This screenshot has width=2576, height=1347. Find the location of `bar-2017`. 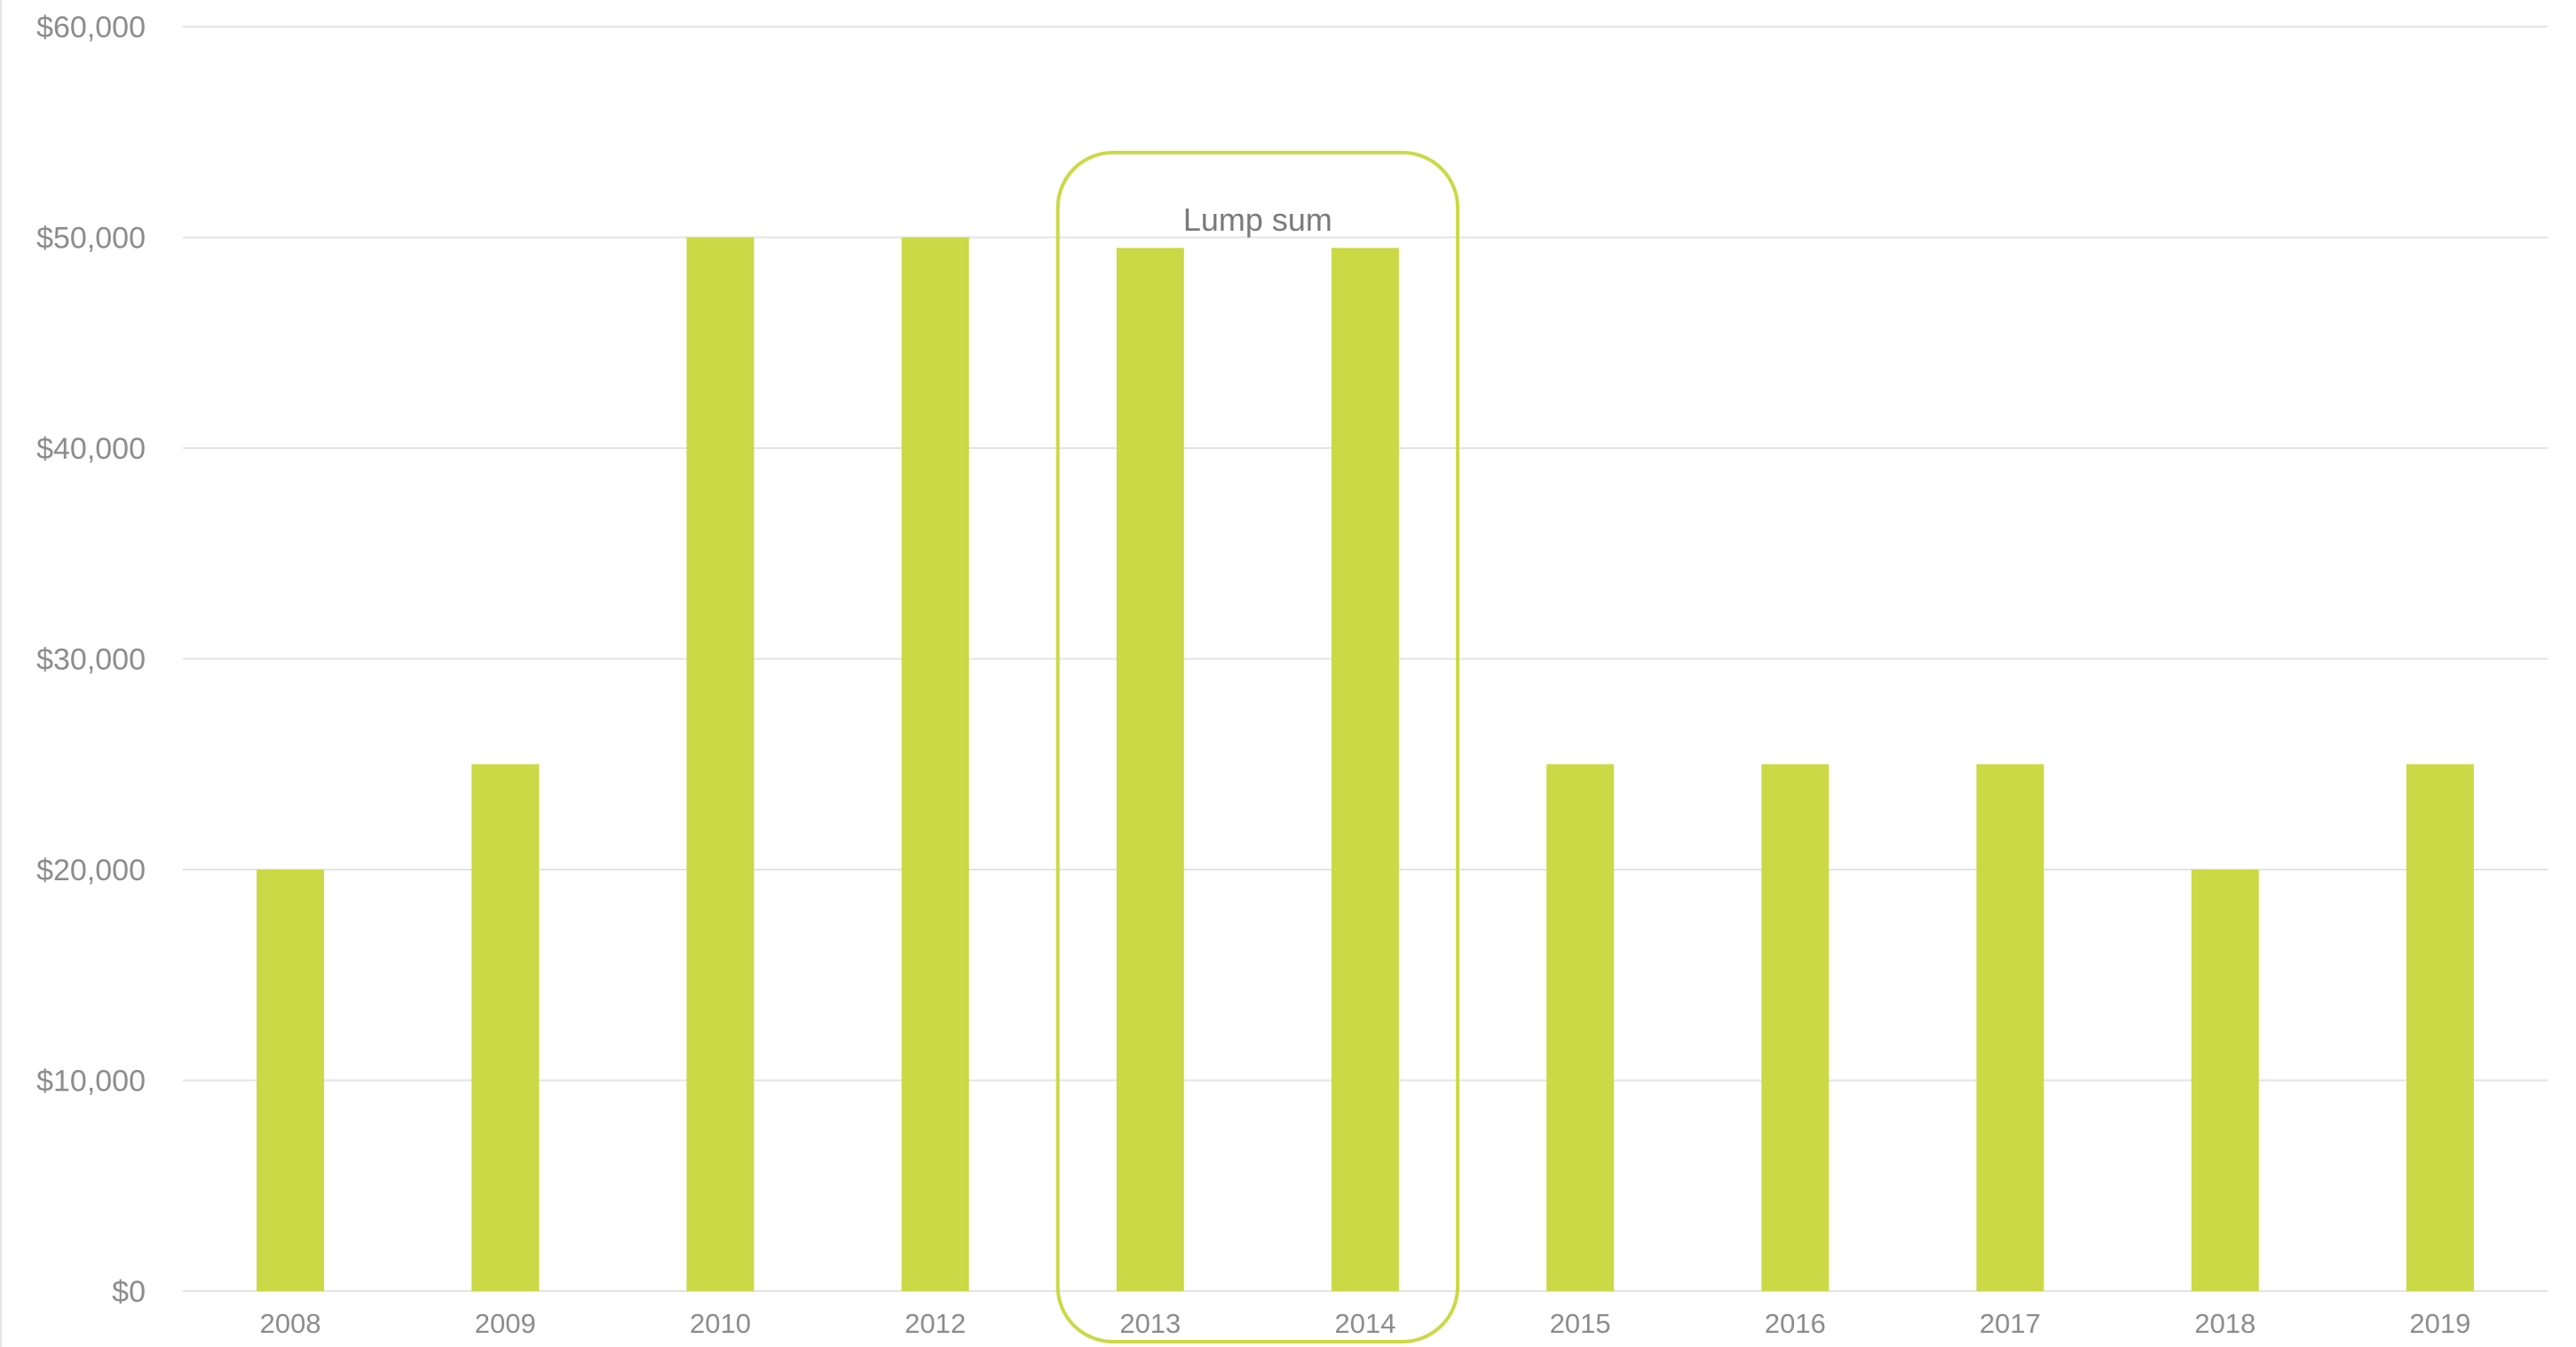

bar-2017 is located at coordinates (2010, 1027).